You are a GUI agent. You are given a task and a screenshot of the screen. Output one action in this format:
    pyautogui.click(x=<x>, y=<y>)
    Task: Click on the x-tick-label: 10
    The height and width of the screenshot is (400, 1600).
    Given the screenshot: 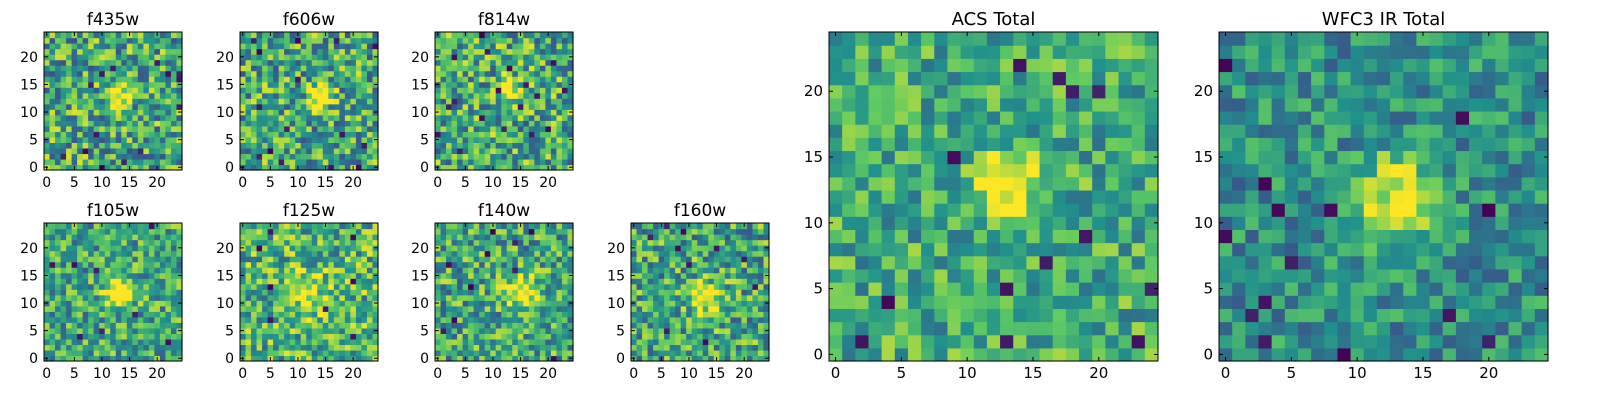 What is the action you would take?
    pyautogui.click(x=102, y=183)
    